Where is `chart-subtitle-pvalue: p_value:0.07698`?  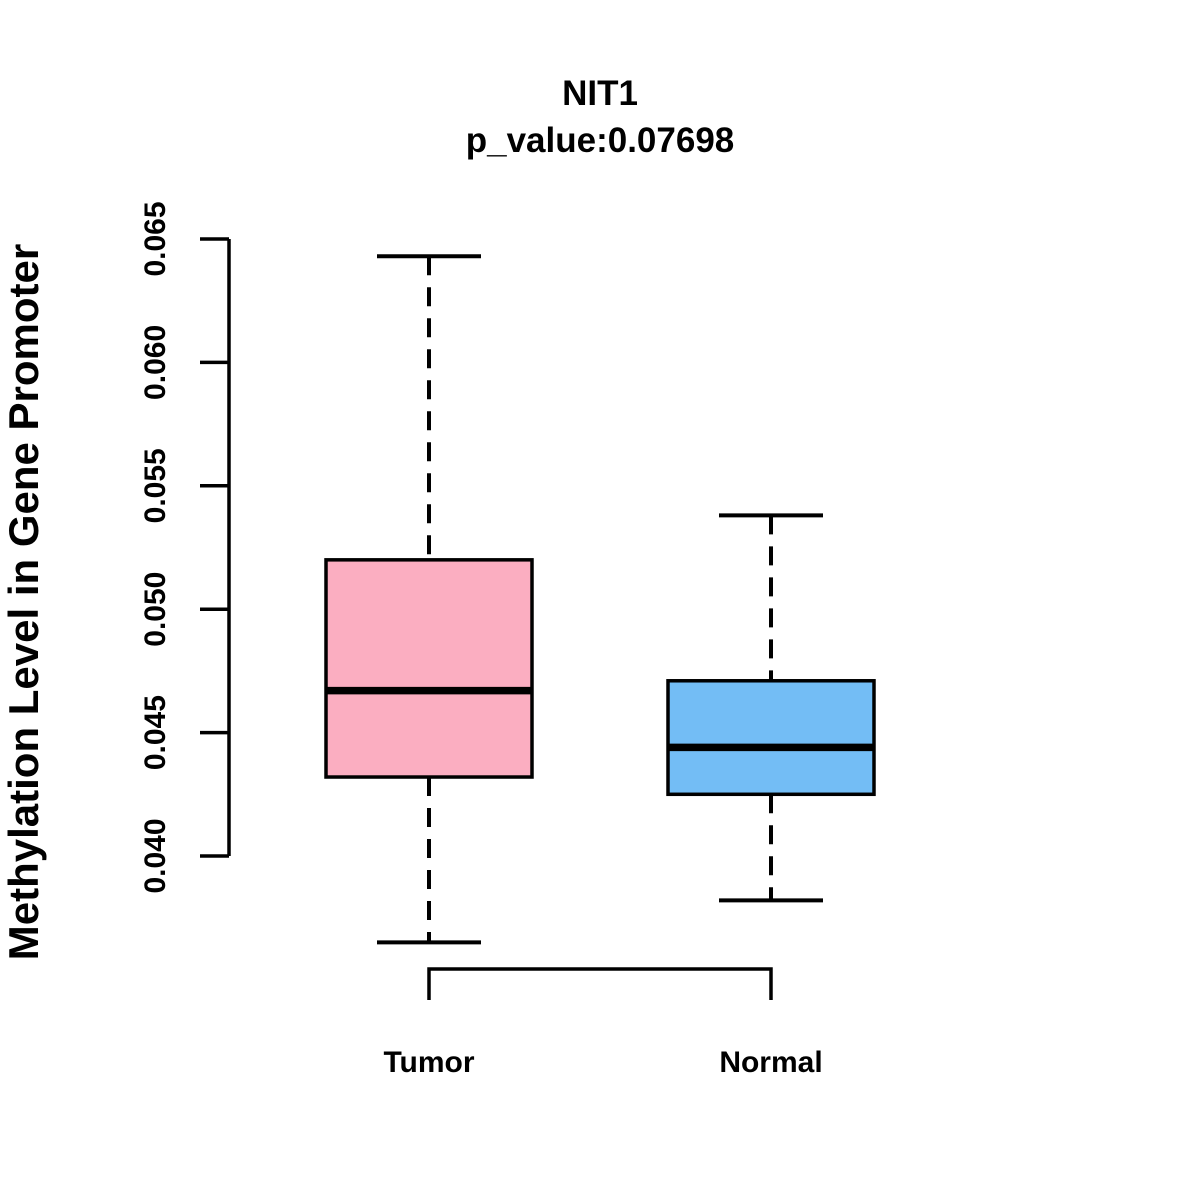
chart-subtitle-pvalue: p_value:0.07698 is located at coordinates (600, 140).